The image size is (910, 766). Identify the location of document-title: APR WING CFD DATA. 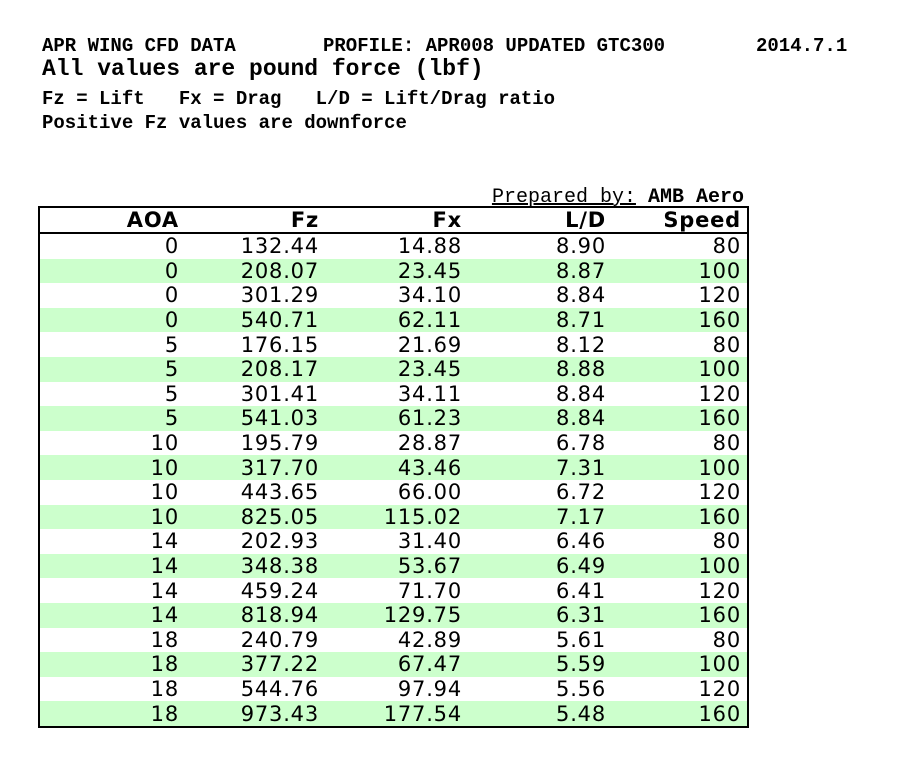
(139, 46).